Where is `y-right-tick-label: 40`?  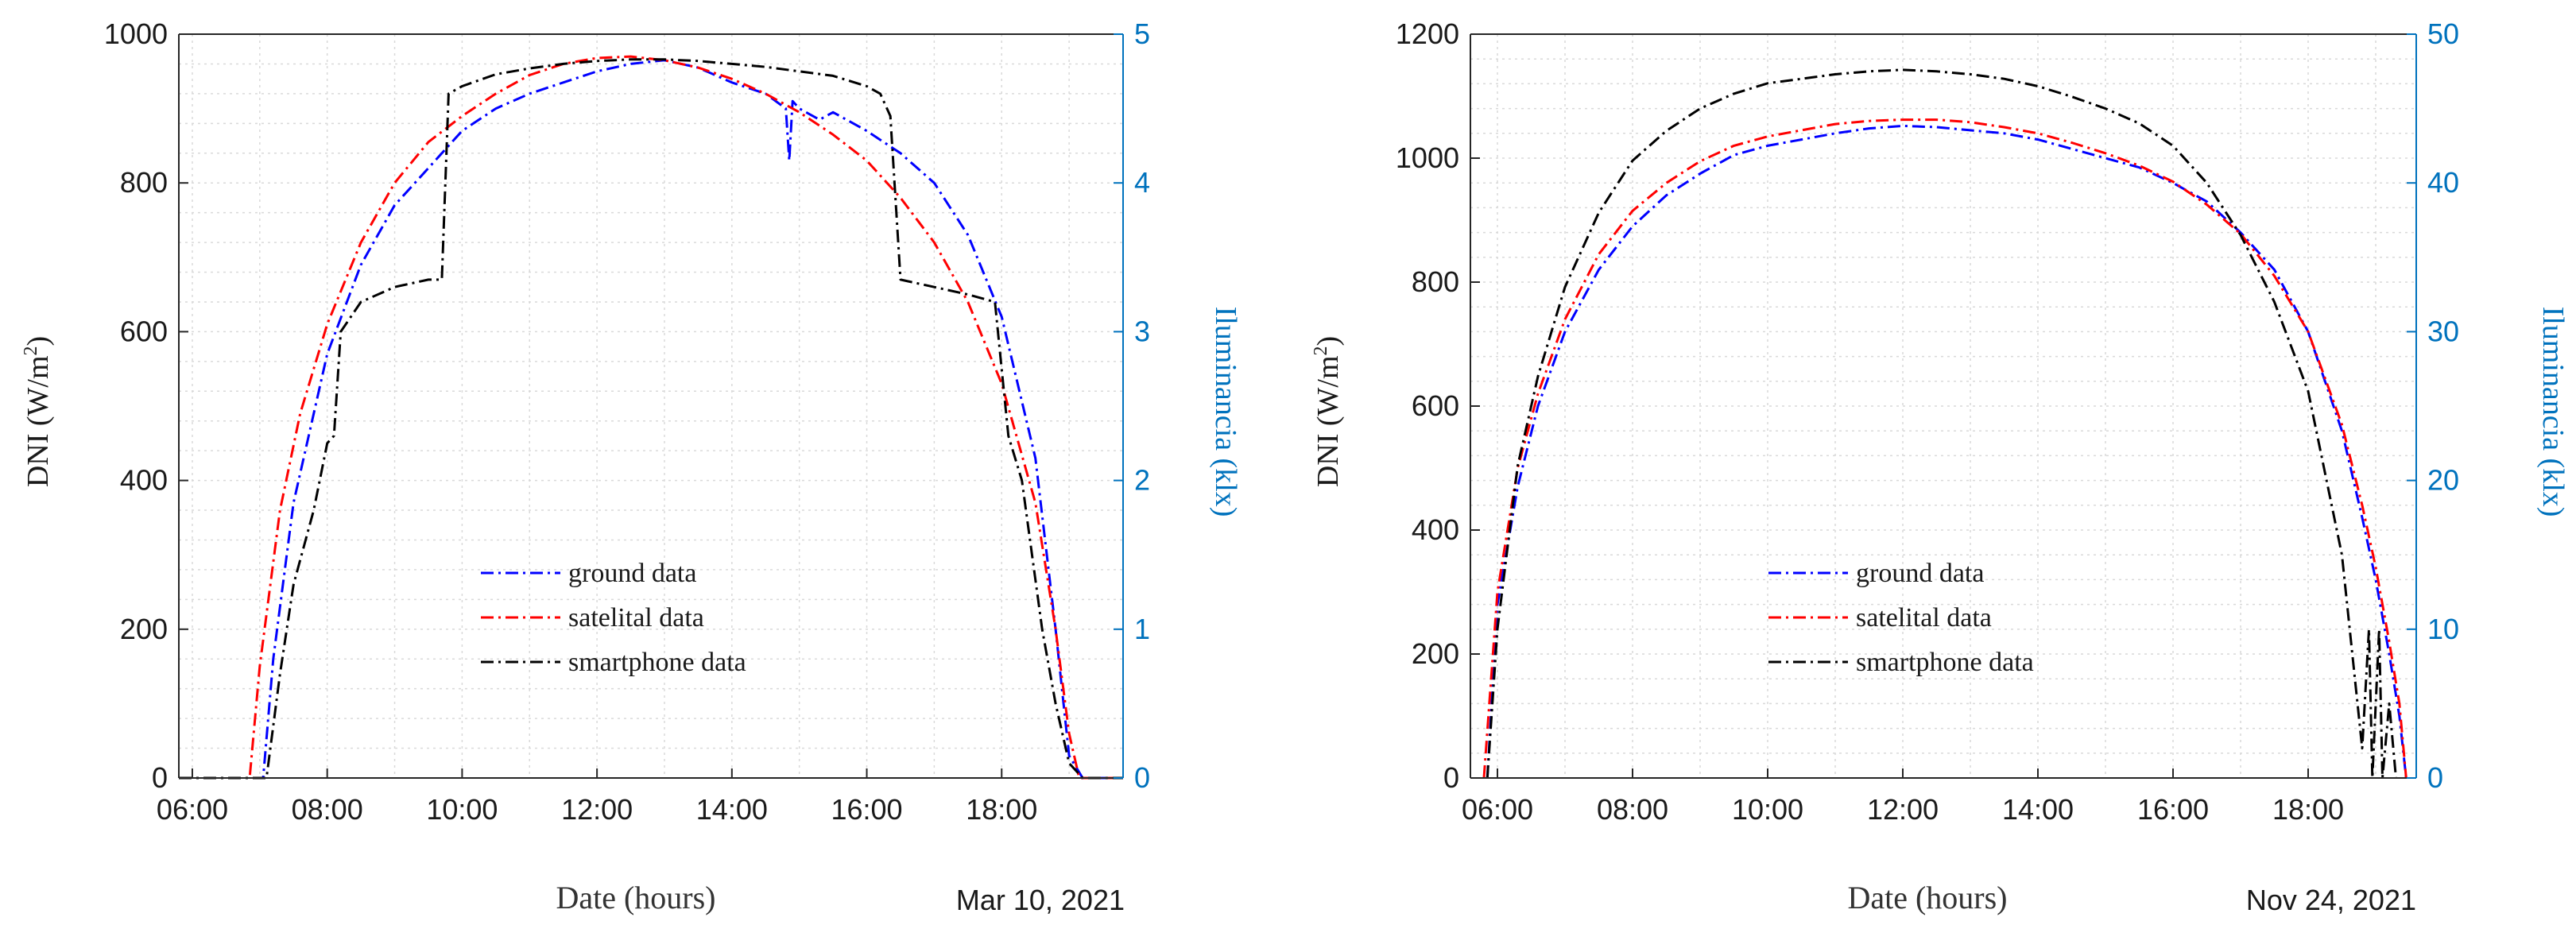
y-right-tick-label: 40 is located at coordinates (2443, 182).